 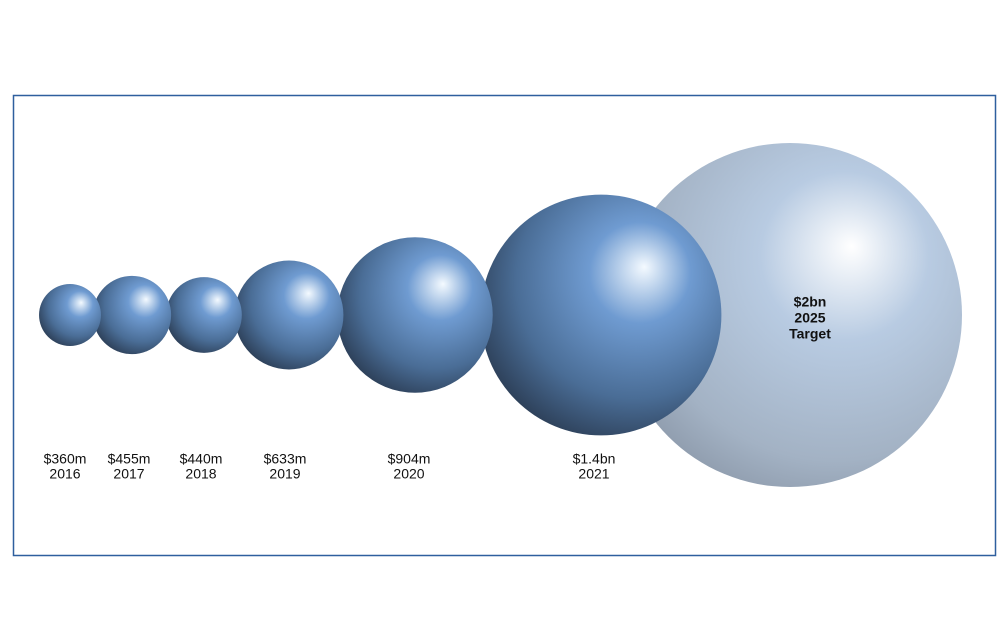 I want to click on target-label: Target, so click(x=810, y=334).